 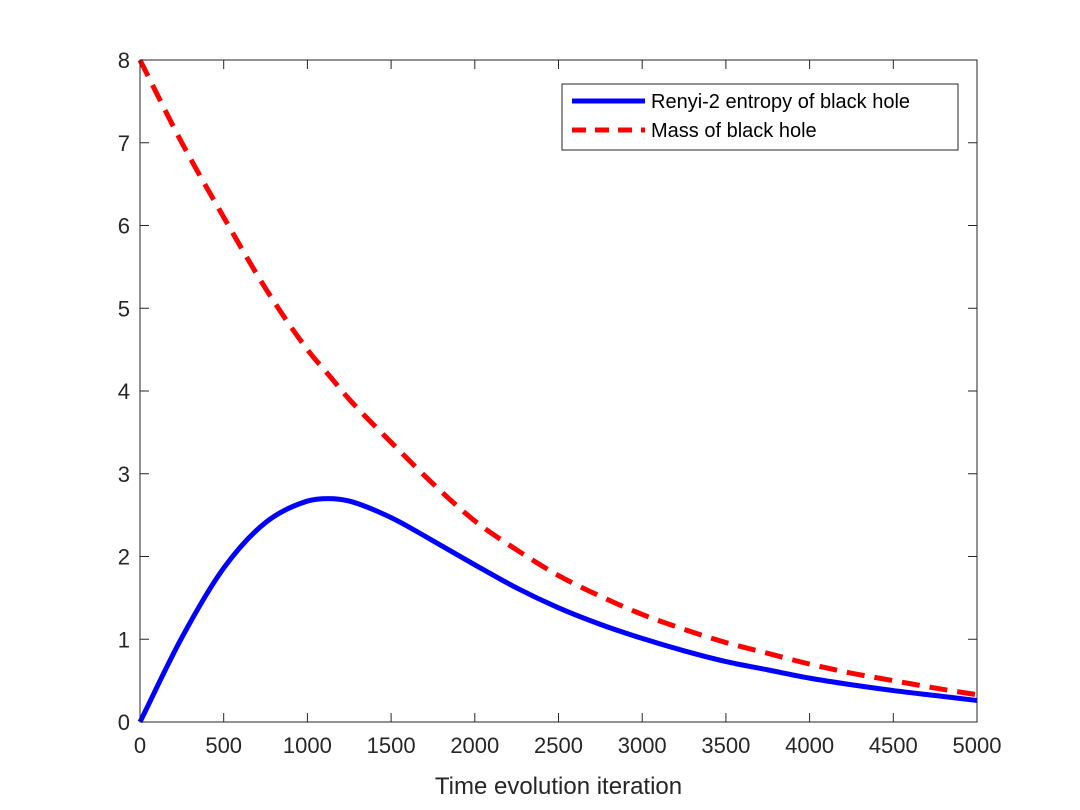 I want to click on y-tick-label: 1, so click(x=124, y=639).